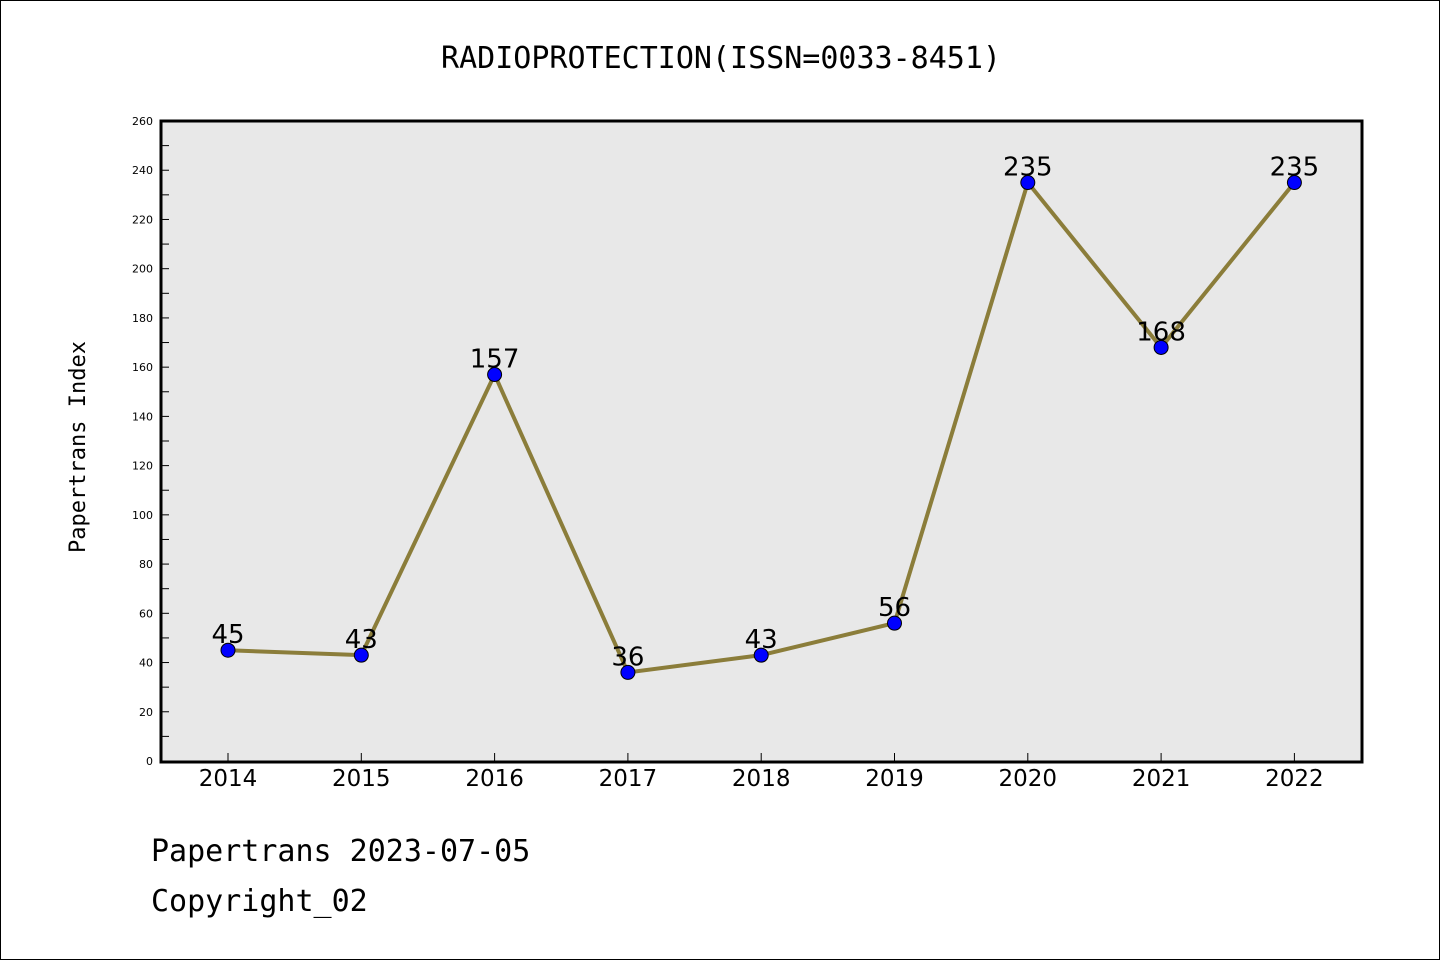 The width and height of the screenshot is (1440, 960). I want to click on data-label: 168, so click(1161, 332).